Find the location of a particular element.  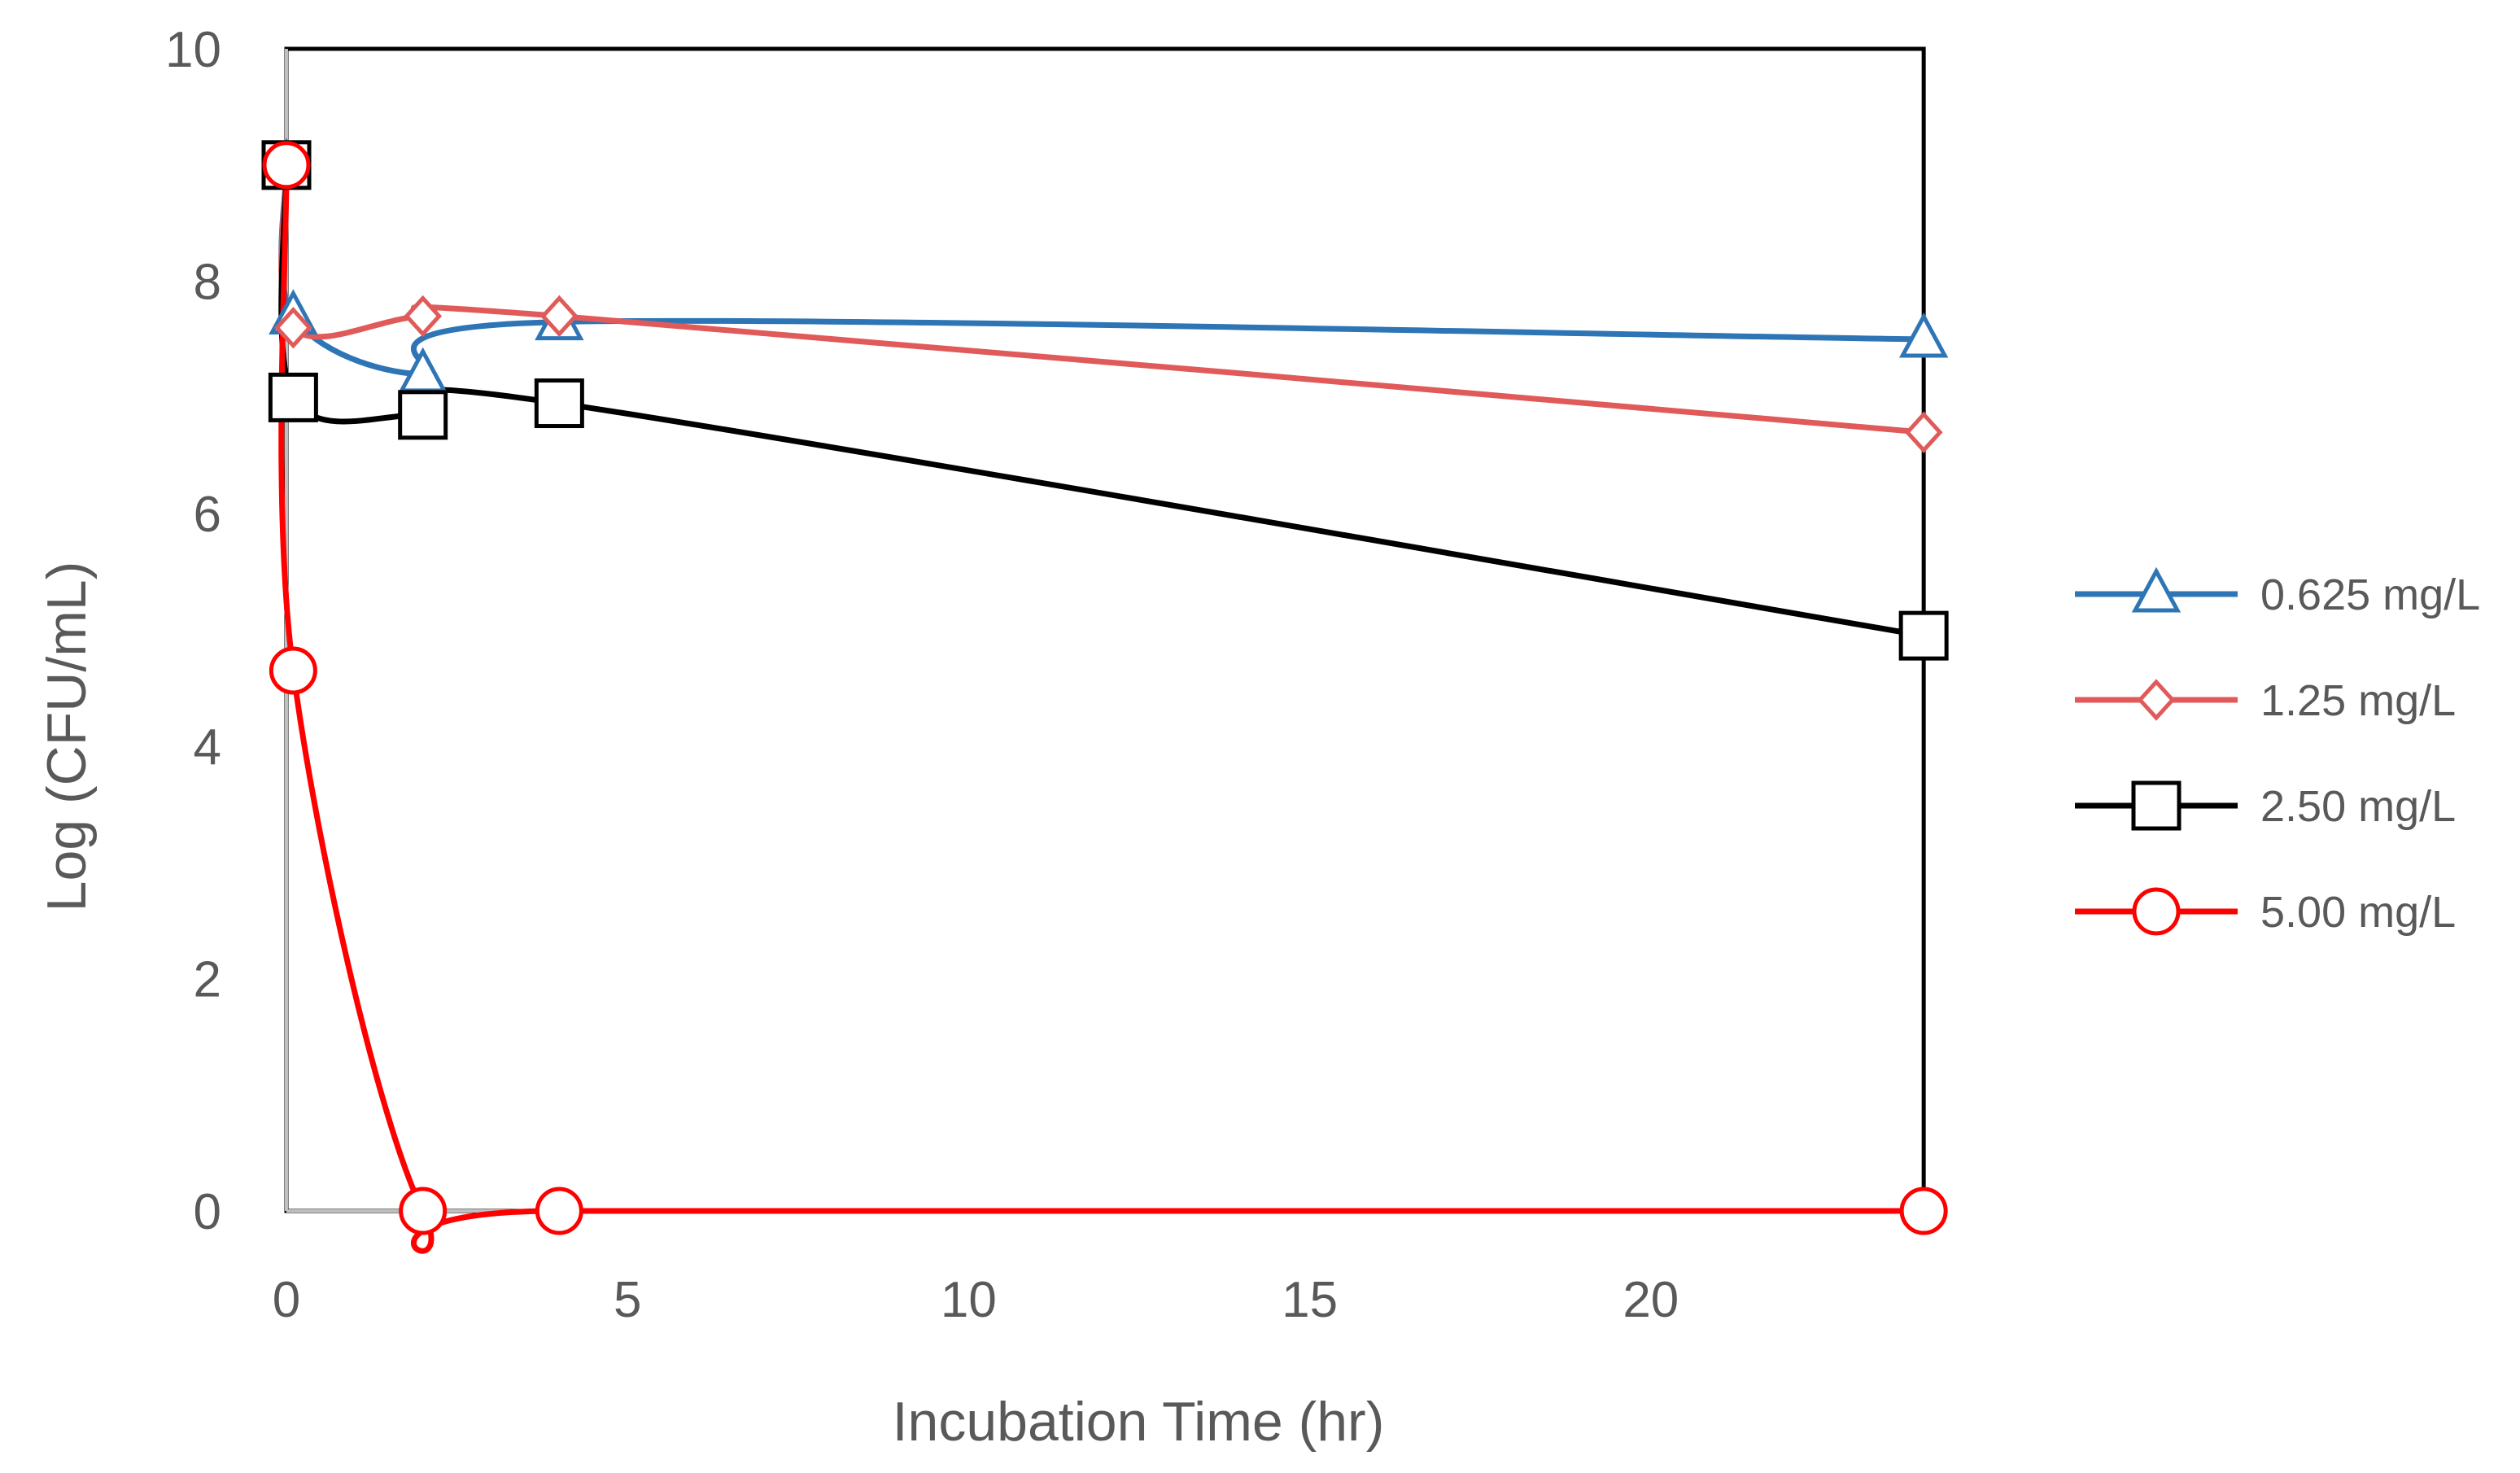

x-tick-label: 0 is located at coordinates (287, 1300).